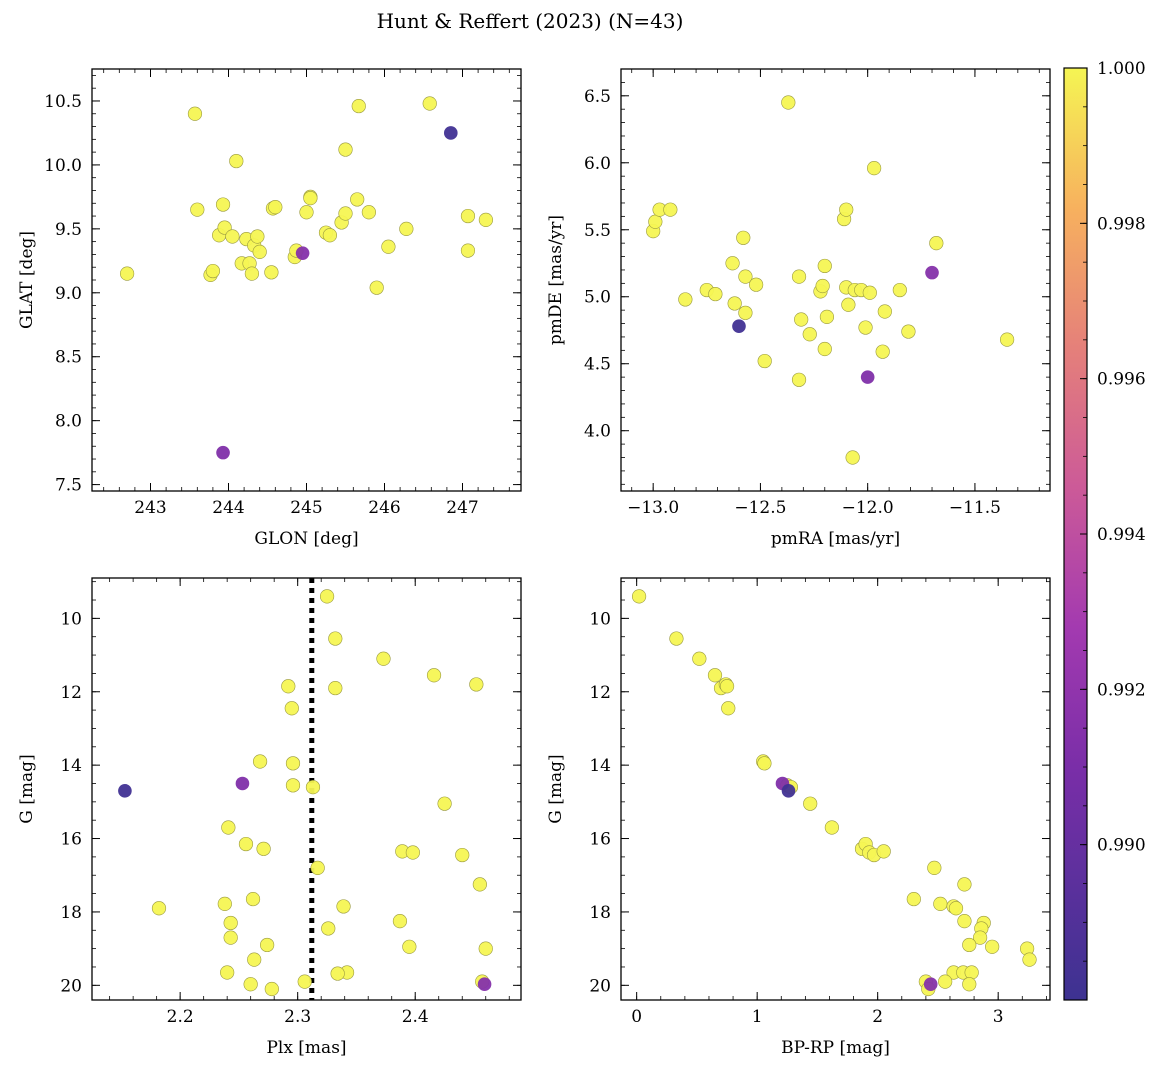 Image resolution: width=1161 pixels, height=1068 pixels. What do you see at coordinates (556, 280) in the screenshot?
I see `y-axis-label: pmDE [mas/yr]` at bounding box center [556, 280].